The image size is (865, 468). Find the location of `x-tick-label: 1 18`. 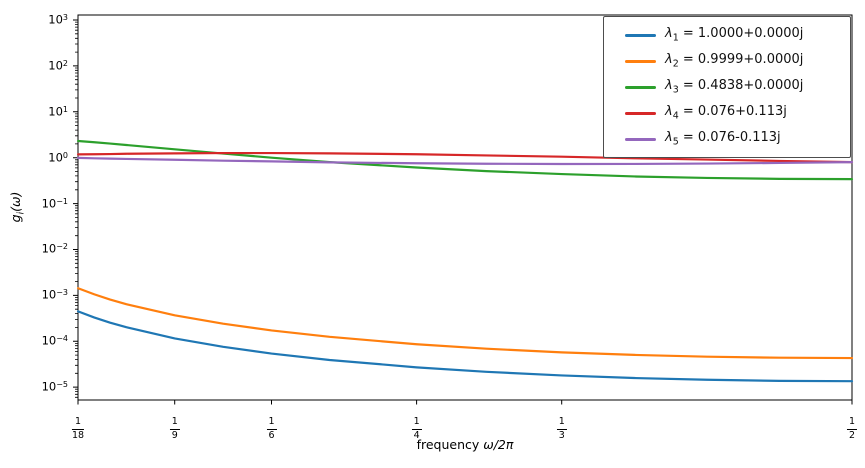

x-tick-label: 1 18 is located at coordinates (78, 428).